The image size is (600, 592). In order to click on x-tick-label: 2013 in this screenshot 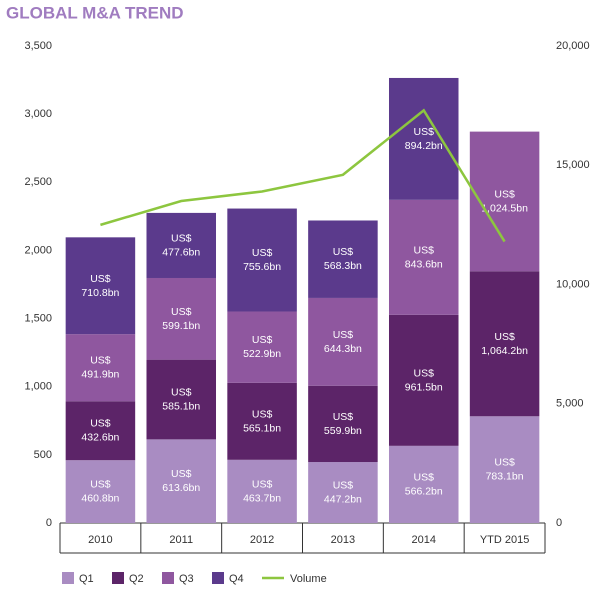, I will do `click(343, 540)`.